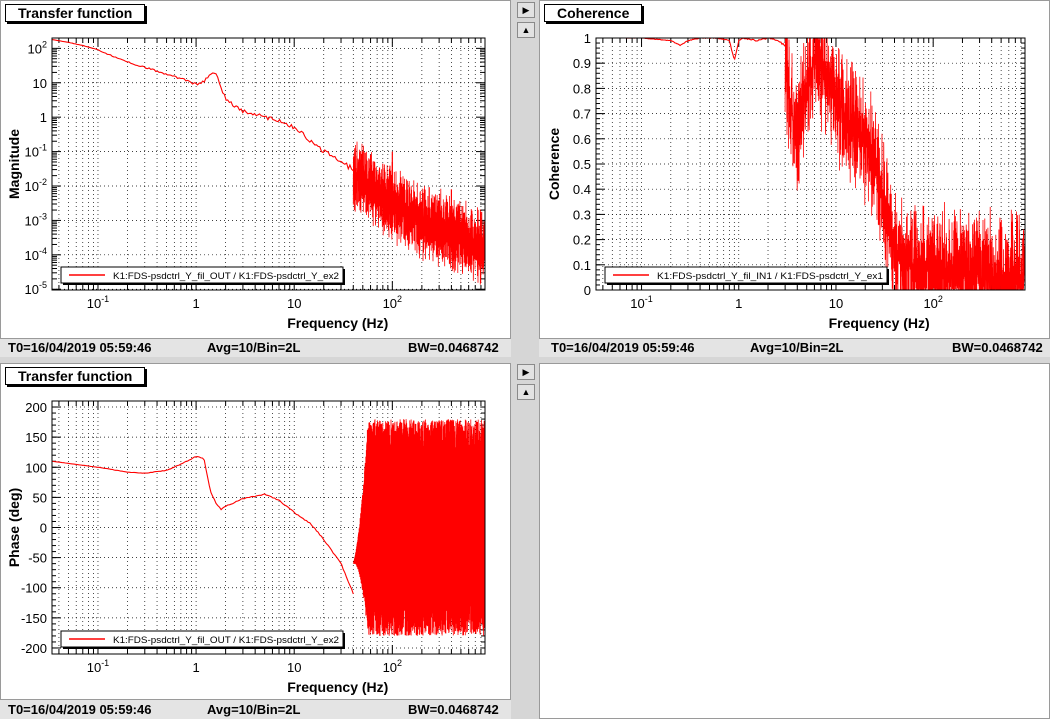  Describe the element at coordinates (582, 240) in the screenshot. I see `y-tick-label: 0.2` at that location.